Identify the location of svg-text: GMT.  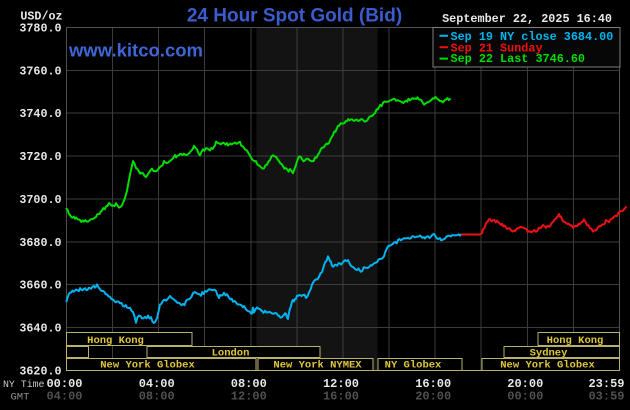
(20, 398).